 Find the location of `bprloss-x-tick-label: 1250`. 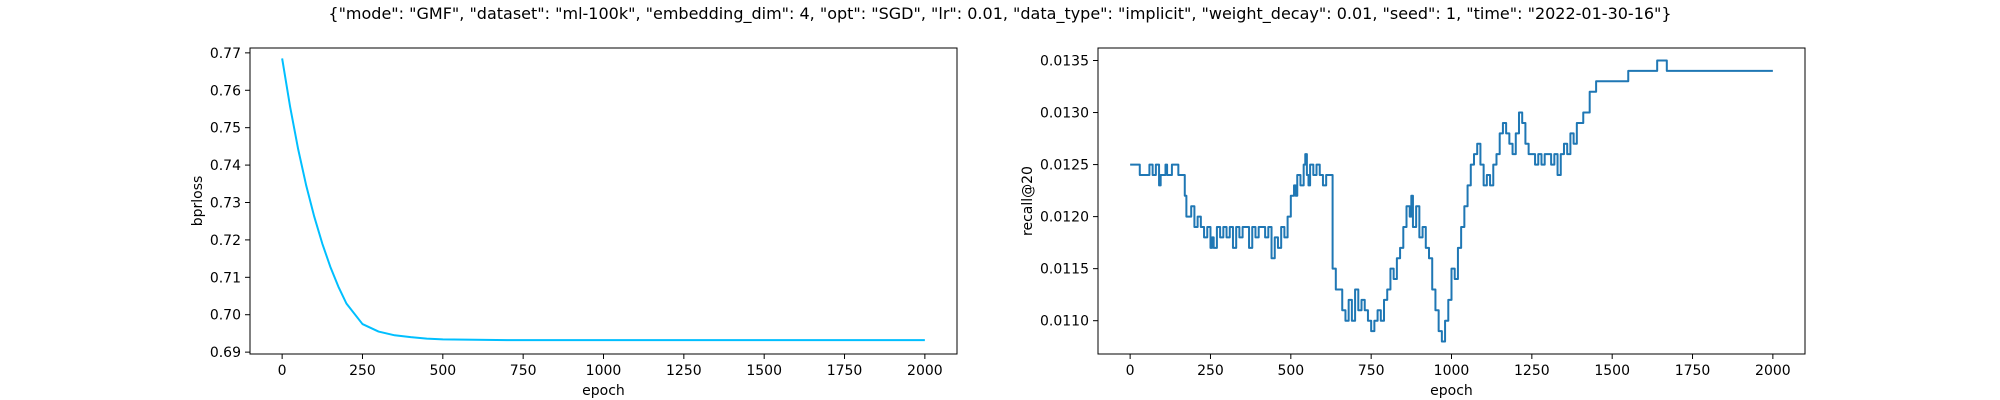

bprloss-x-tick-label: 1250 is located at coordinates (684, 371).